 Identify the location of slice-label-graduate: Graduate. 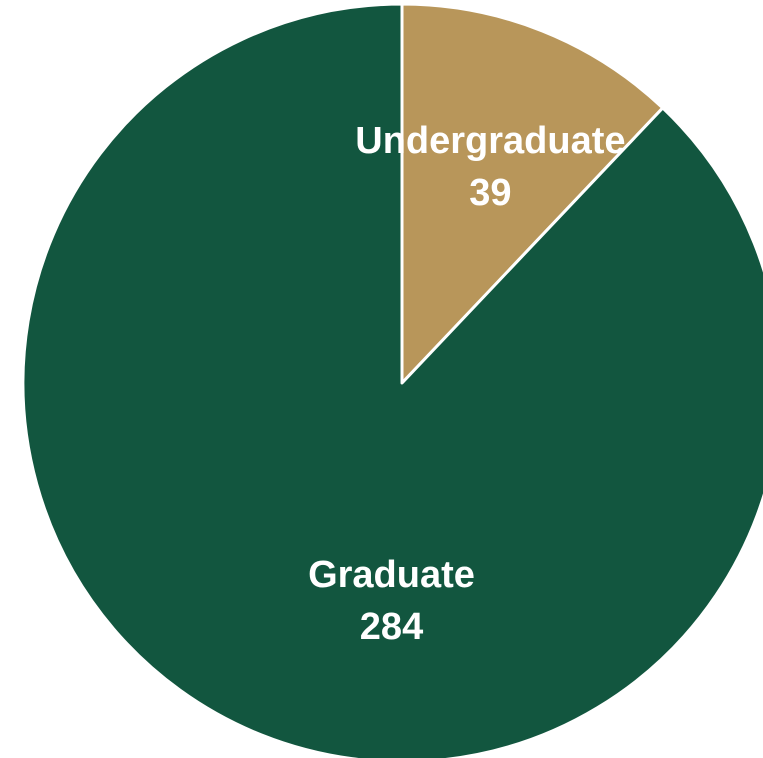
(391, 575).